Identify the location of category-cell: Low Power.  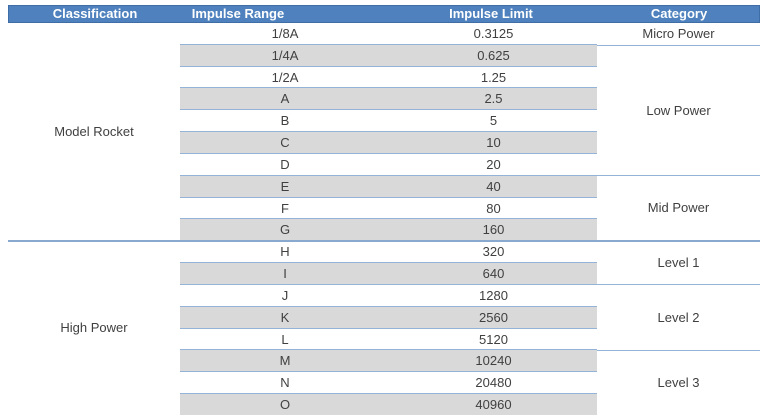
(678, 109).